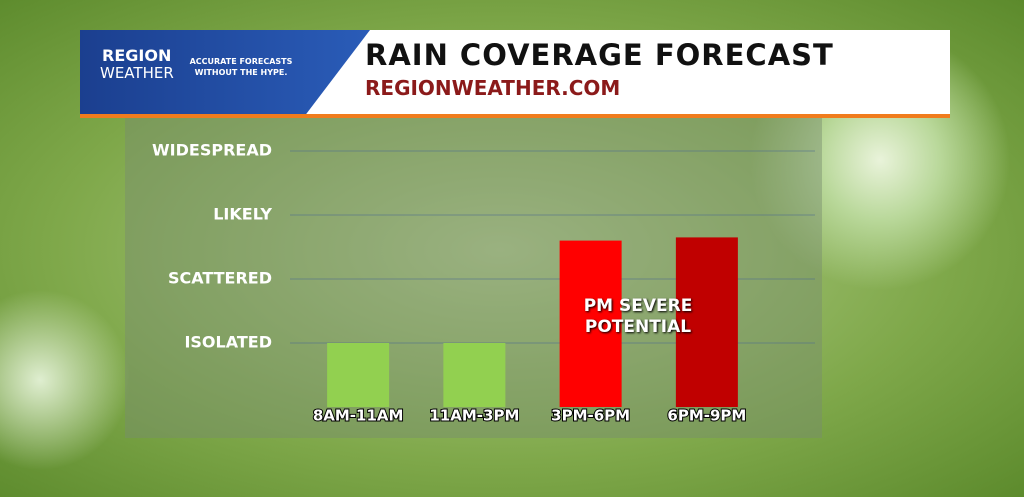 This screenshot has height=497, width=1024. What do you see at coordinates (599, 55) in the screenshot?
I see `chart-title: RAIN COVERAGE FORECAST` at bounding box center [599, 55].